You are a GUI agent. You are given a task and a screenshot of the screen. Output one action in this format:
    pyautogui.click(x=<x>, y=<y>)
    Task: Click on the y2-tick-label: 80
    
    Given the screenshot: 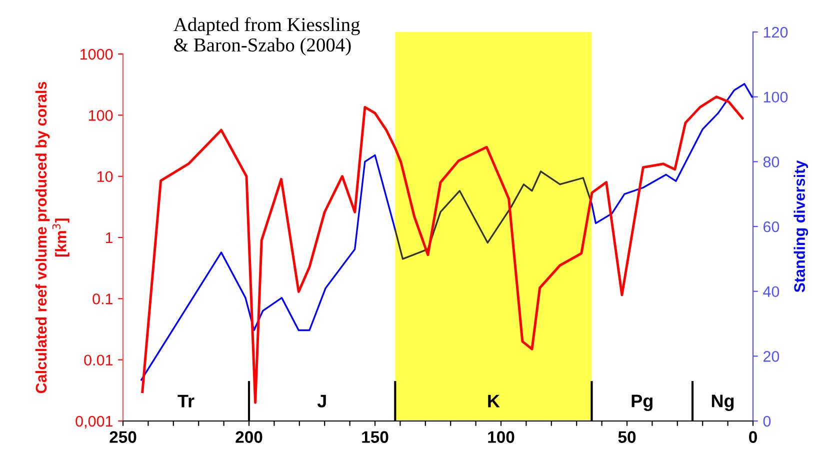 What is the action you would take?
    pyautogui.click(x=771, y=162)
    